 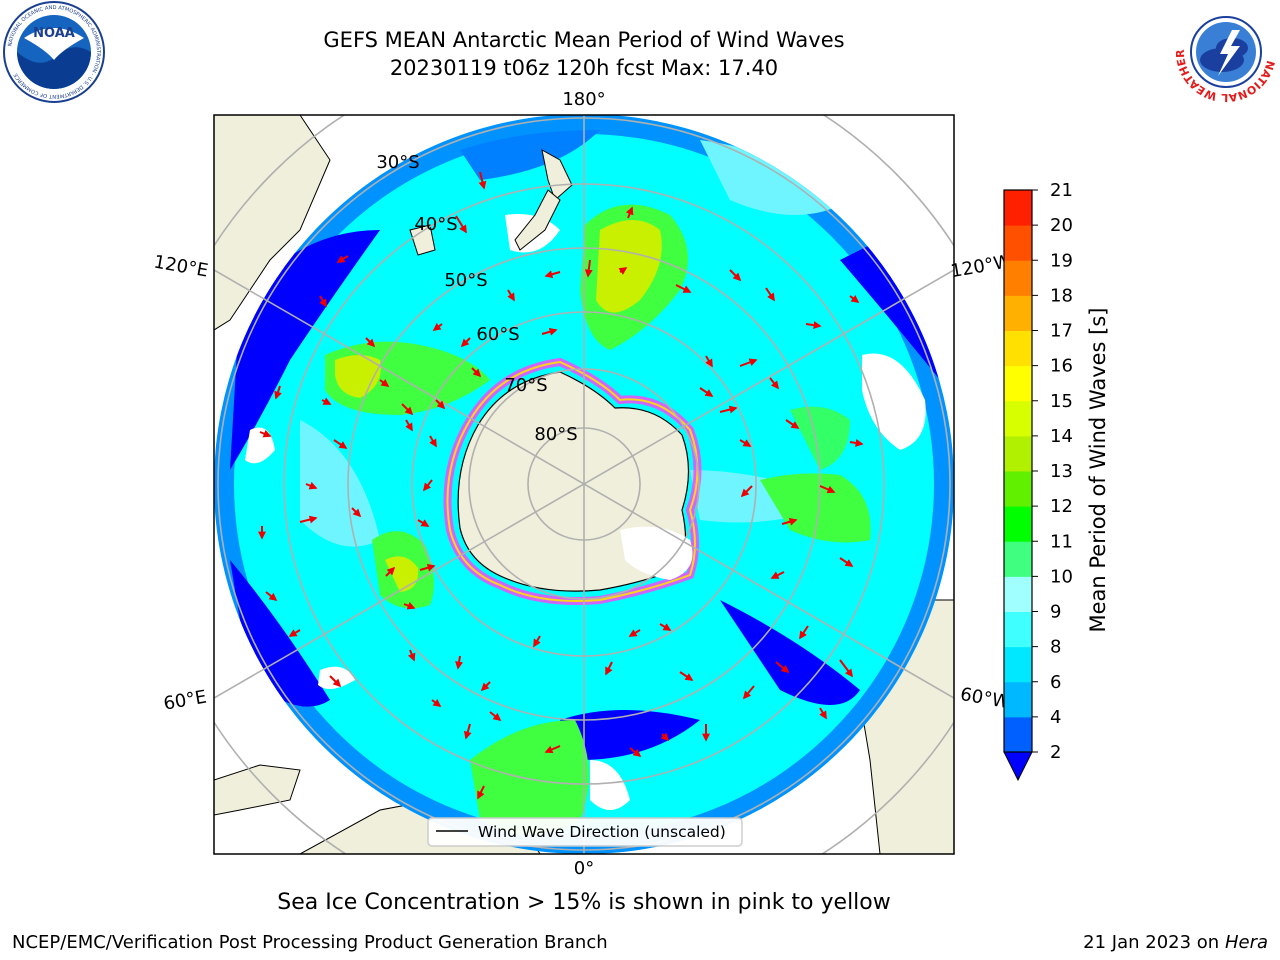 I want to click on chart-subtitle: 20230119 t06z 120h fcst Max: 17.40, so click(x=584, y=68).